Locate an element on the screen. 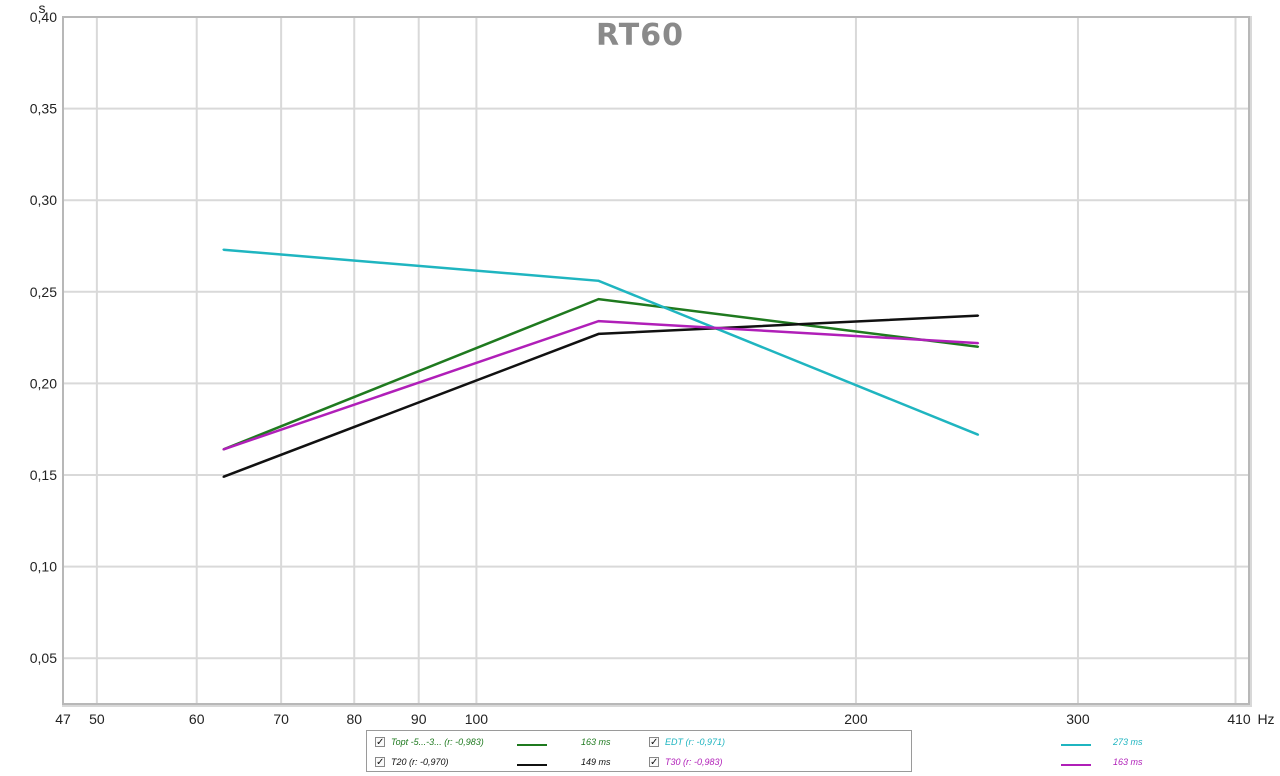  x-tick-label: 80 is located at coordinates (354, 719).